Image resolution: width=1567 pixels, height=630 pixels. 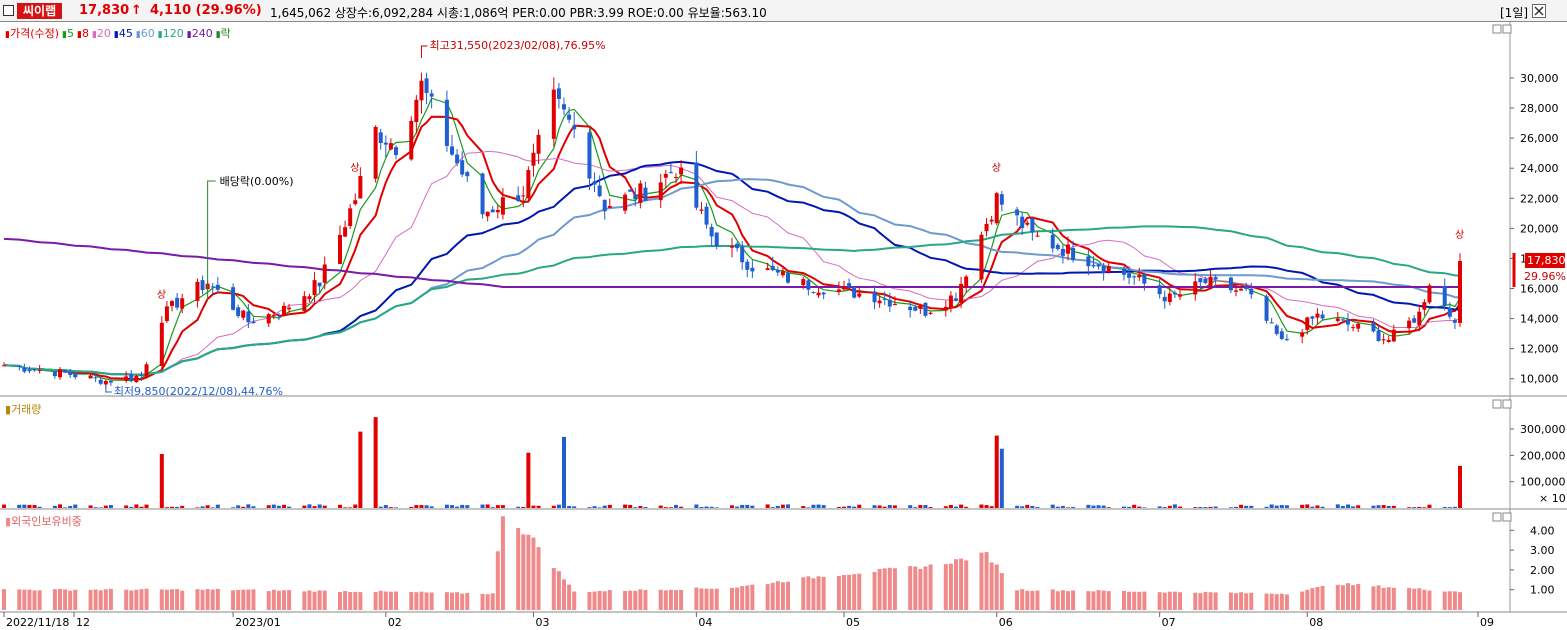 What do you see at coordinates (82, 33) in the screenshot?
I see `legend-item: ▮8` at bounding box center [82, 33].